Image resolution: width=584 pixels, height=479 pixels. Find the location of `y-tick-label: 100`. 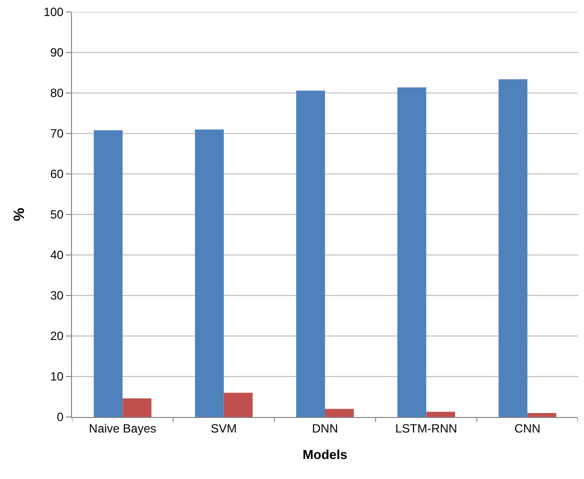

y-tick-label: 100 is located at coordinates (54, 12).